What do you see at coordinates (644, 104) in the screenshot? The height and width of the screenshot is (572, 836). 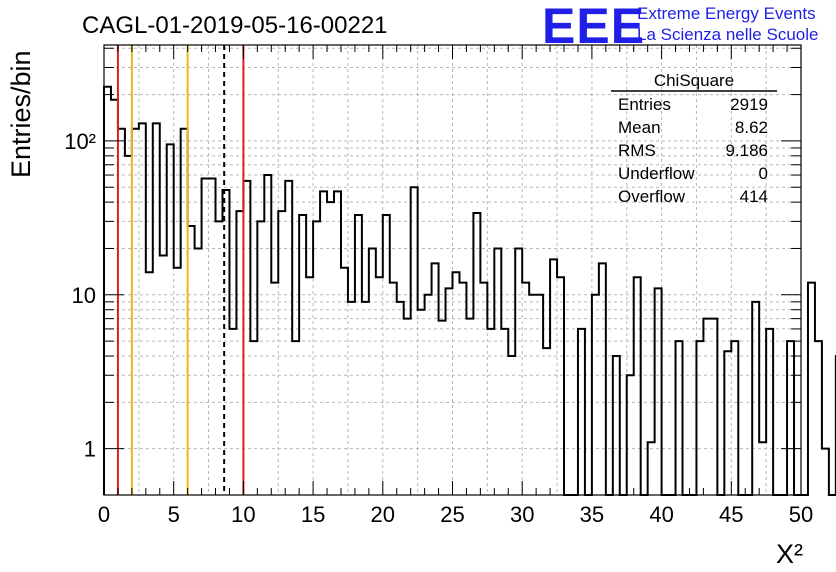 I see `stats-label: Entries` at bounding box center [644, 104].